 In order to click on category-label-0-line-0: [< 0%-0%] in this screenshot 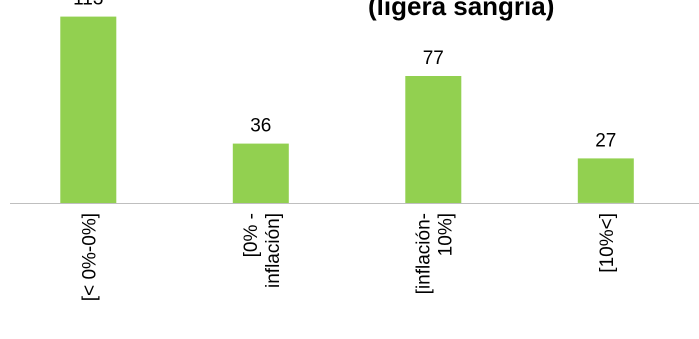, I will do `click(89, 257)`.